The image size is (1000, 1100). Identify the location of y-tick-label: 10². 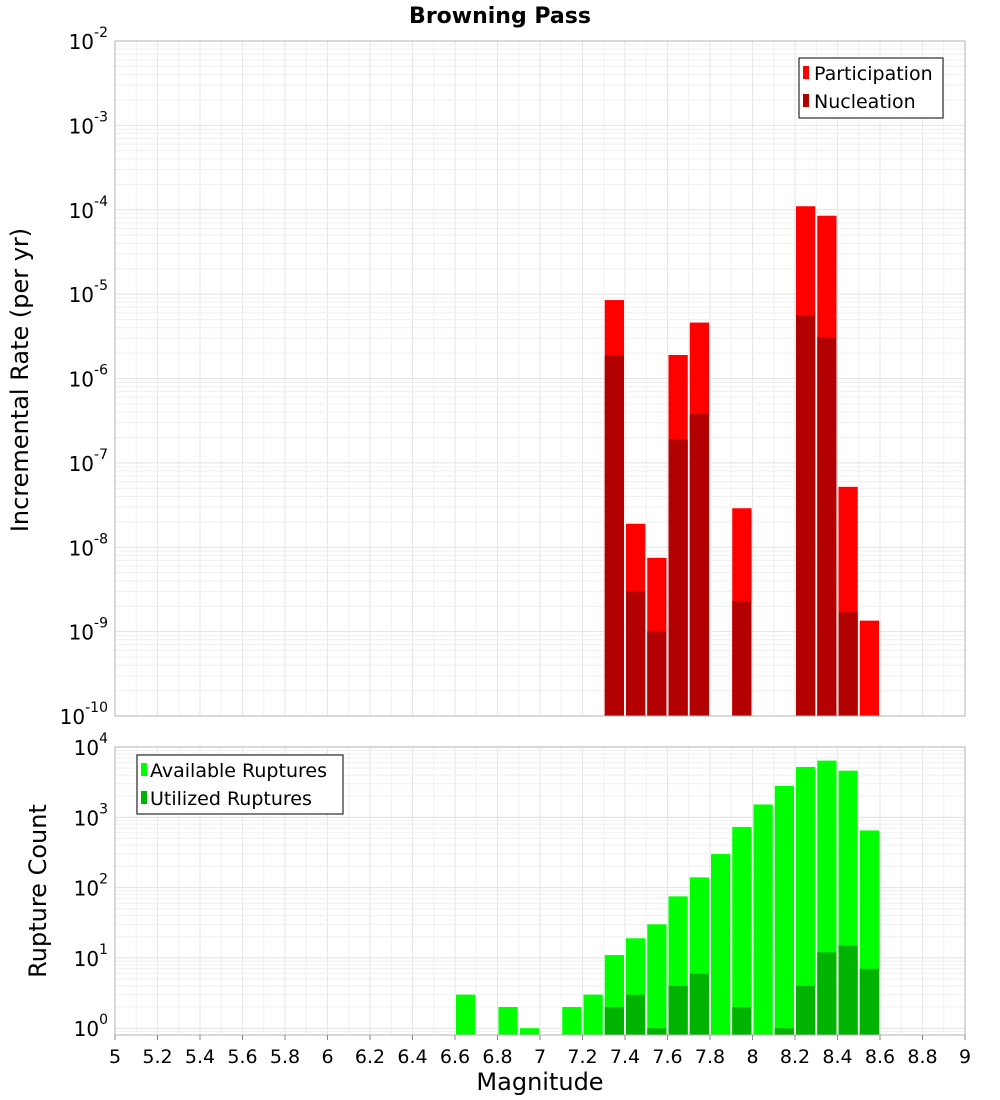
(91, 886).